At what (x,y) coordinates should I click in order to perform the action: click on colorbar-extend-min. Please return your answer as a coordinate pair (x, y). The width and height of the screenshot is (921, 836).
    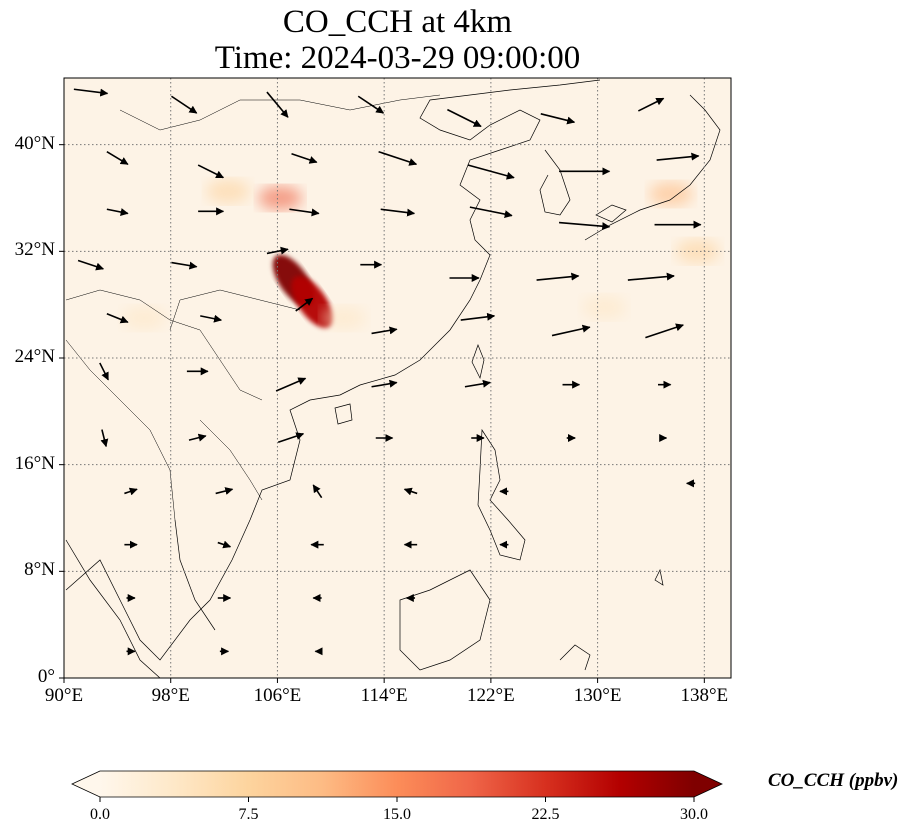
    Looking at the image, I should click on (86, 784).